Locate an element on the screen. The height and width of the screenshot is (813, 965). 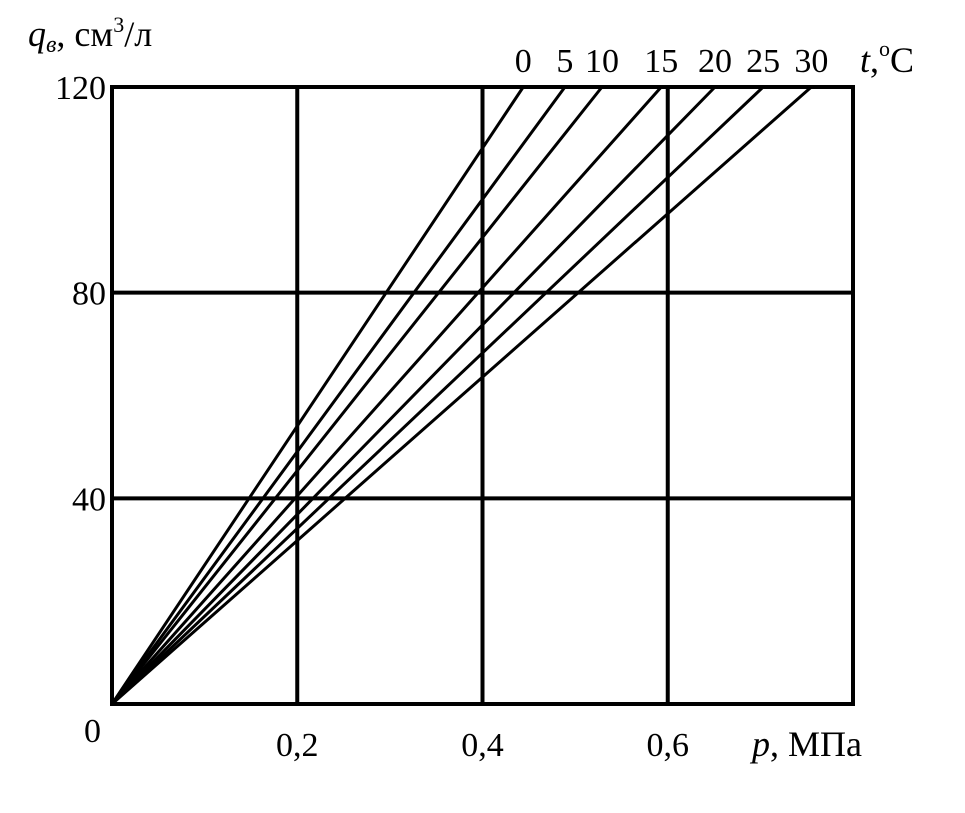
origin-label: 0 is located at coordinates (92, 731).